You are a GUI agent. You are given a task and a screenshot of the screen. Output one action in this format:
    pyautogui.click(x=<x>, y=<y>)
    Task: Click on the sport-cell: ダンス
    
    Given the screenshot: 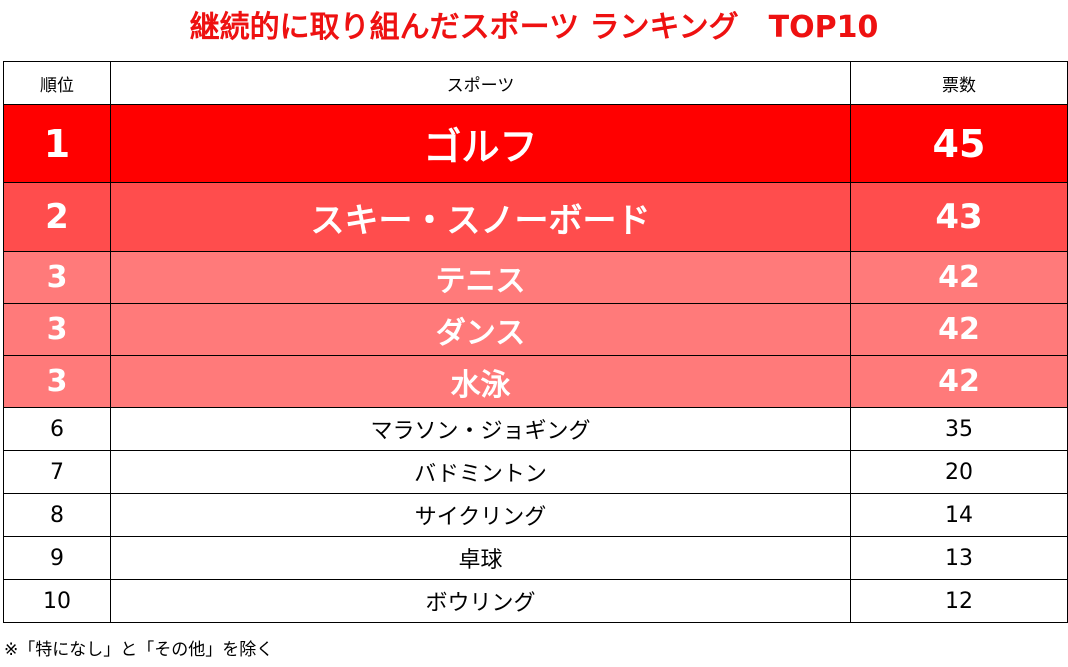 What is the action you would take?
    pyautogui.click(x=480, y=329)
    